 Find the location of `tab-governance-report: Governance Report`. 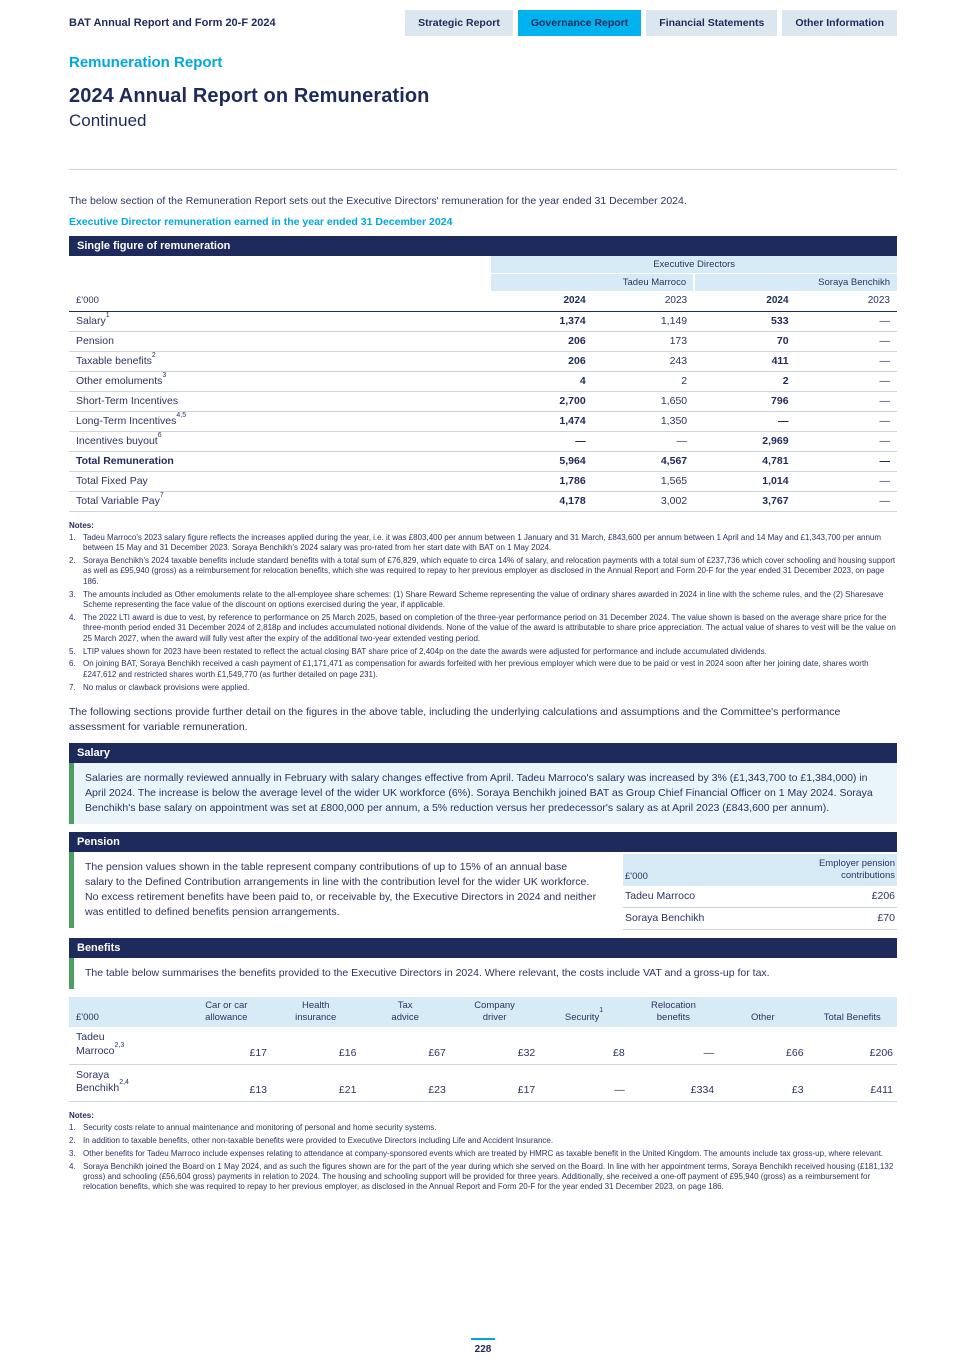

tab-governance-report: Governance Report is located at coordinates (579, 23).